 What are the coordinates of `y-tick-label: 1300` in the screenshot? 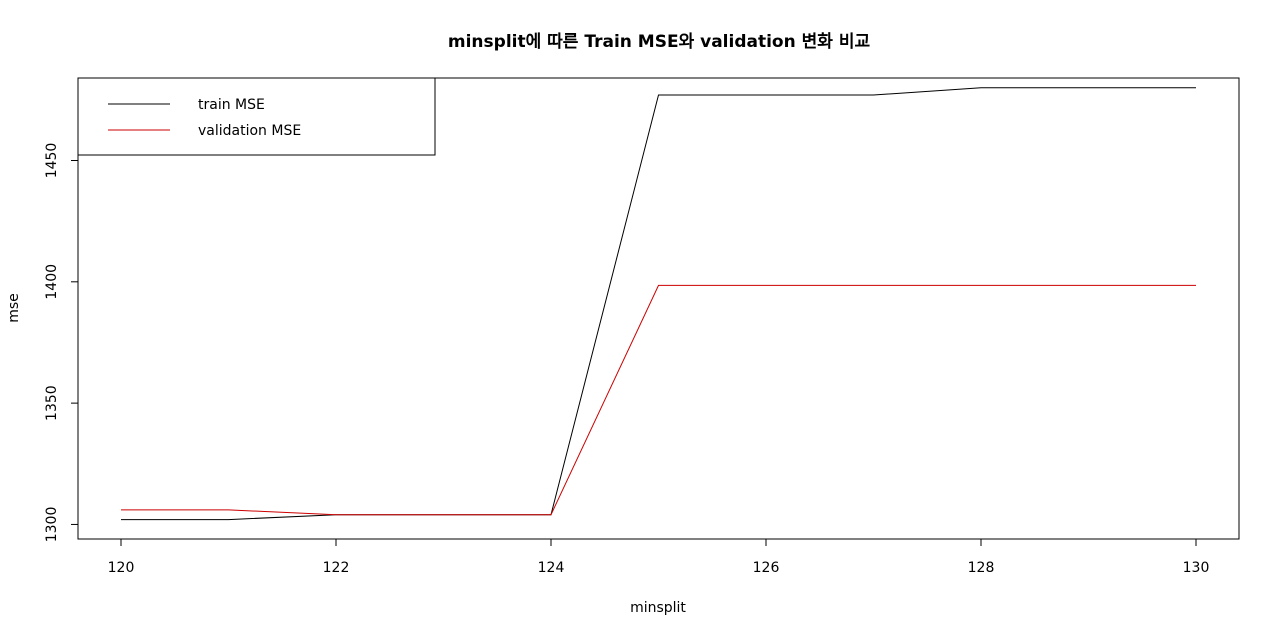 It's located at (52, 525).